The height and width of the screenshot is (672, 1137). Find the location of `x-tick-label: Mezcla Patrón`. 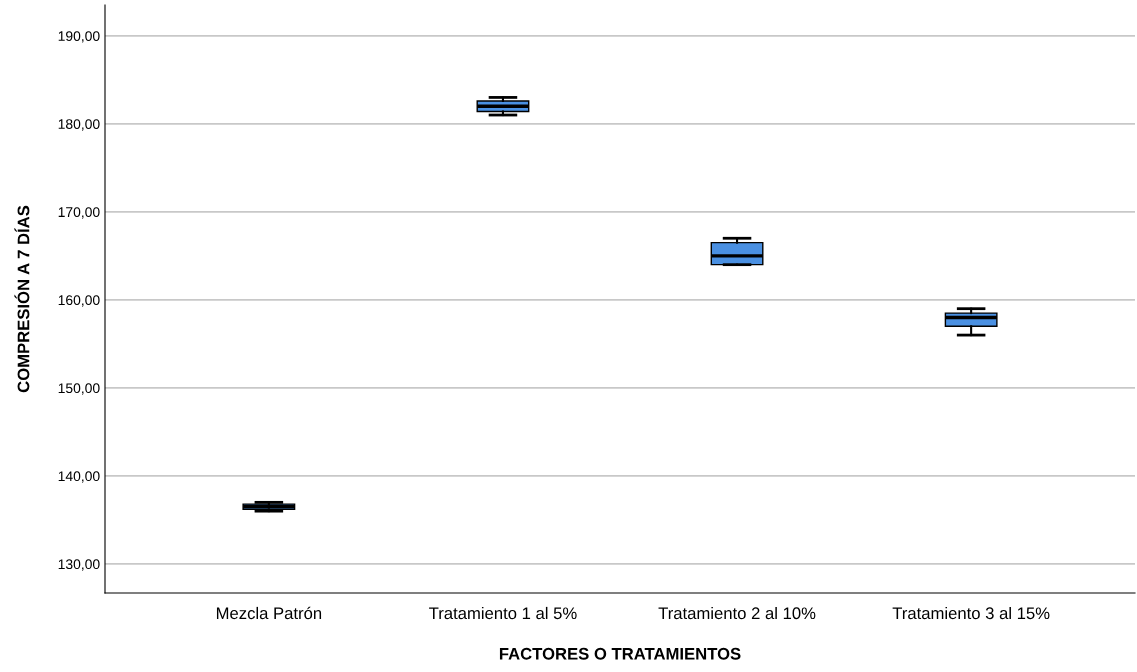

x-tick-label: Mezcla Patrón is located at coordinates (269, 613).